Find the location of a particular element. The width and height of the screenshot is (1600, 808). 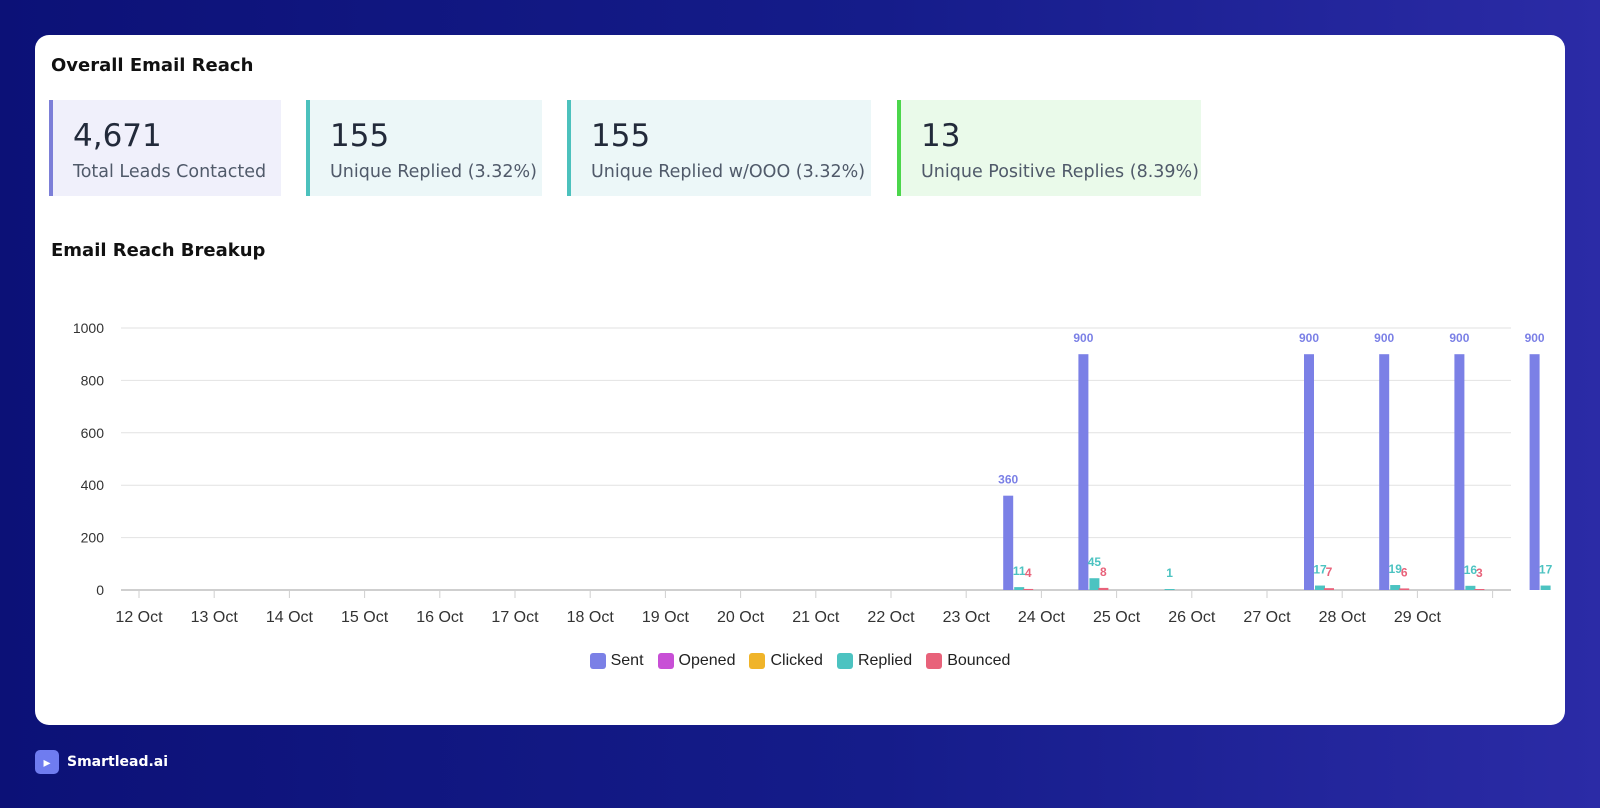

x-tick-label: 15 Oct is located at coordinates (365, 617).